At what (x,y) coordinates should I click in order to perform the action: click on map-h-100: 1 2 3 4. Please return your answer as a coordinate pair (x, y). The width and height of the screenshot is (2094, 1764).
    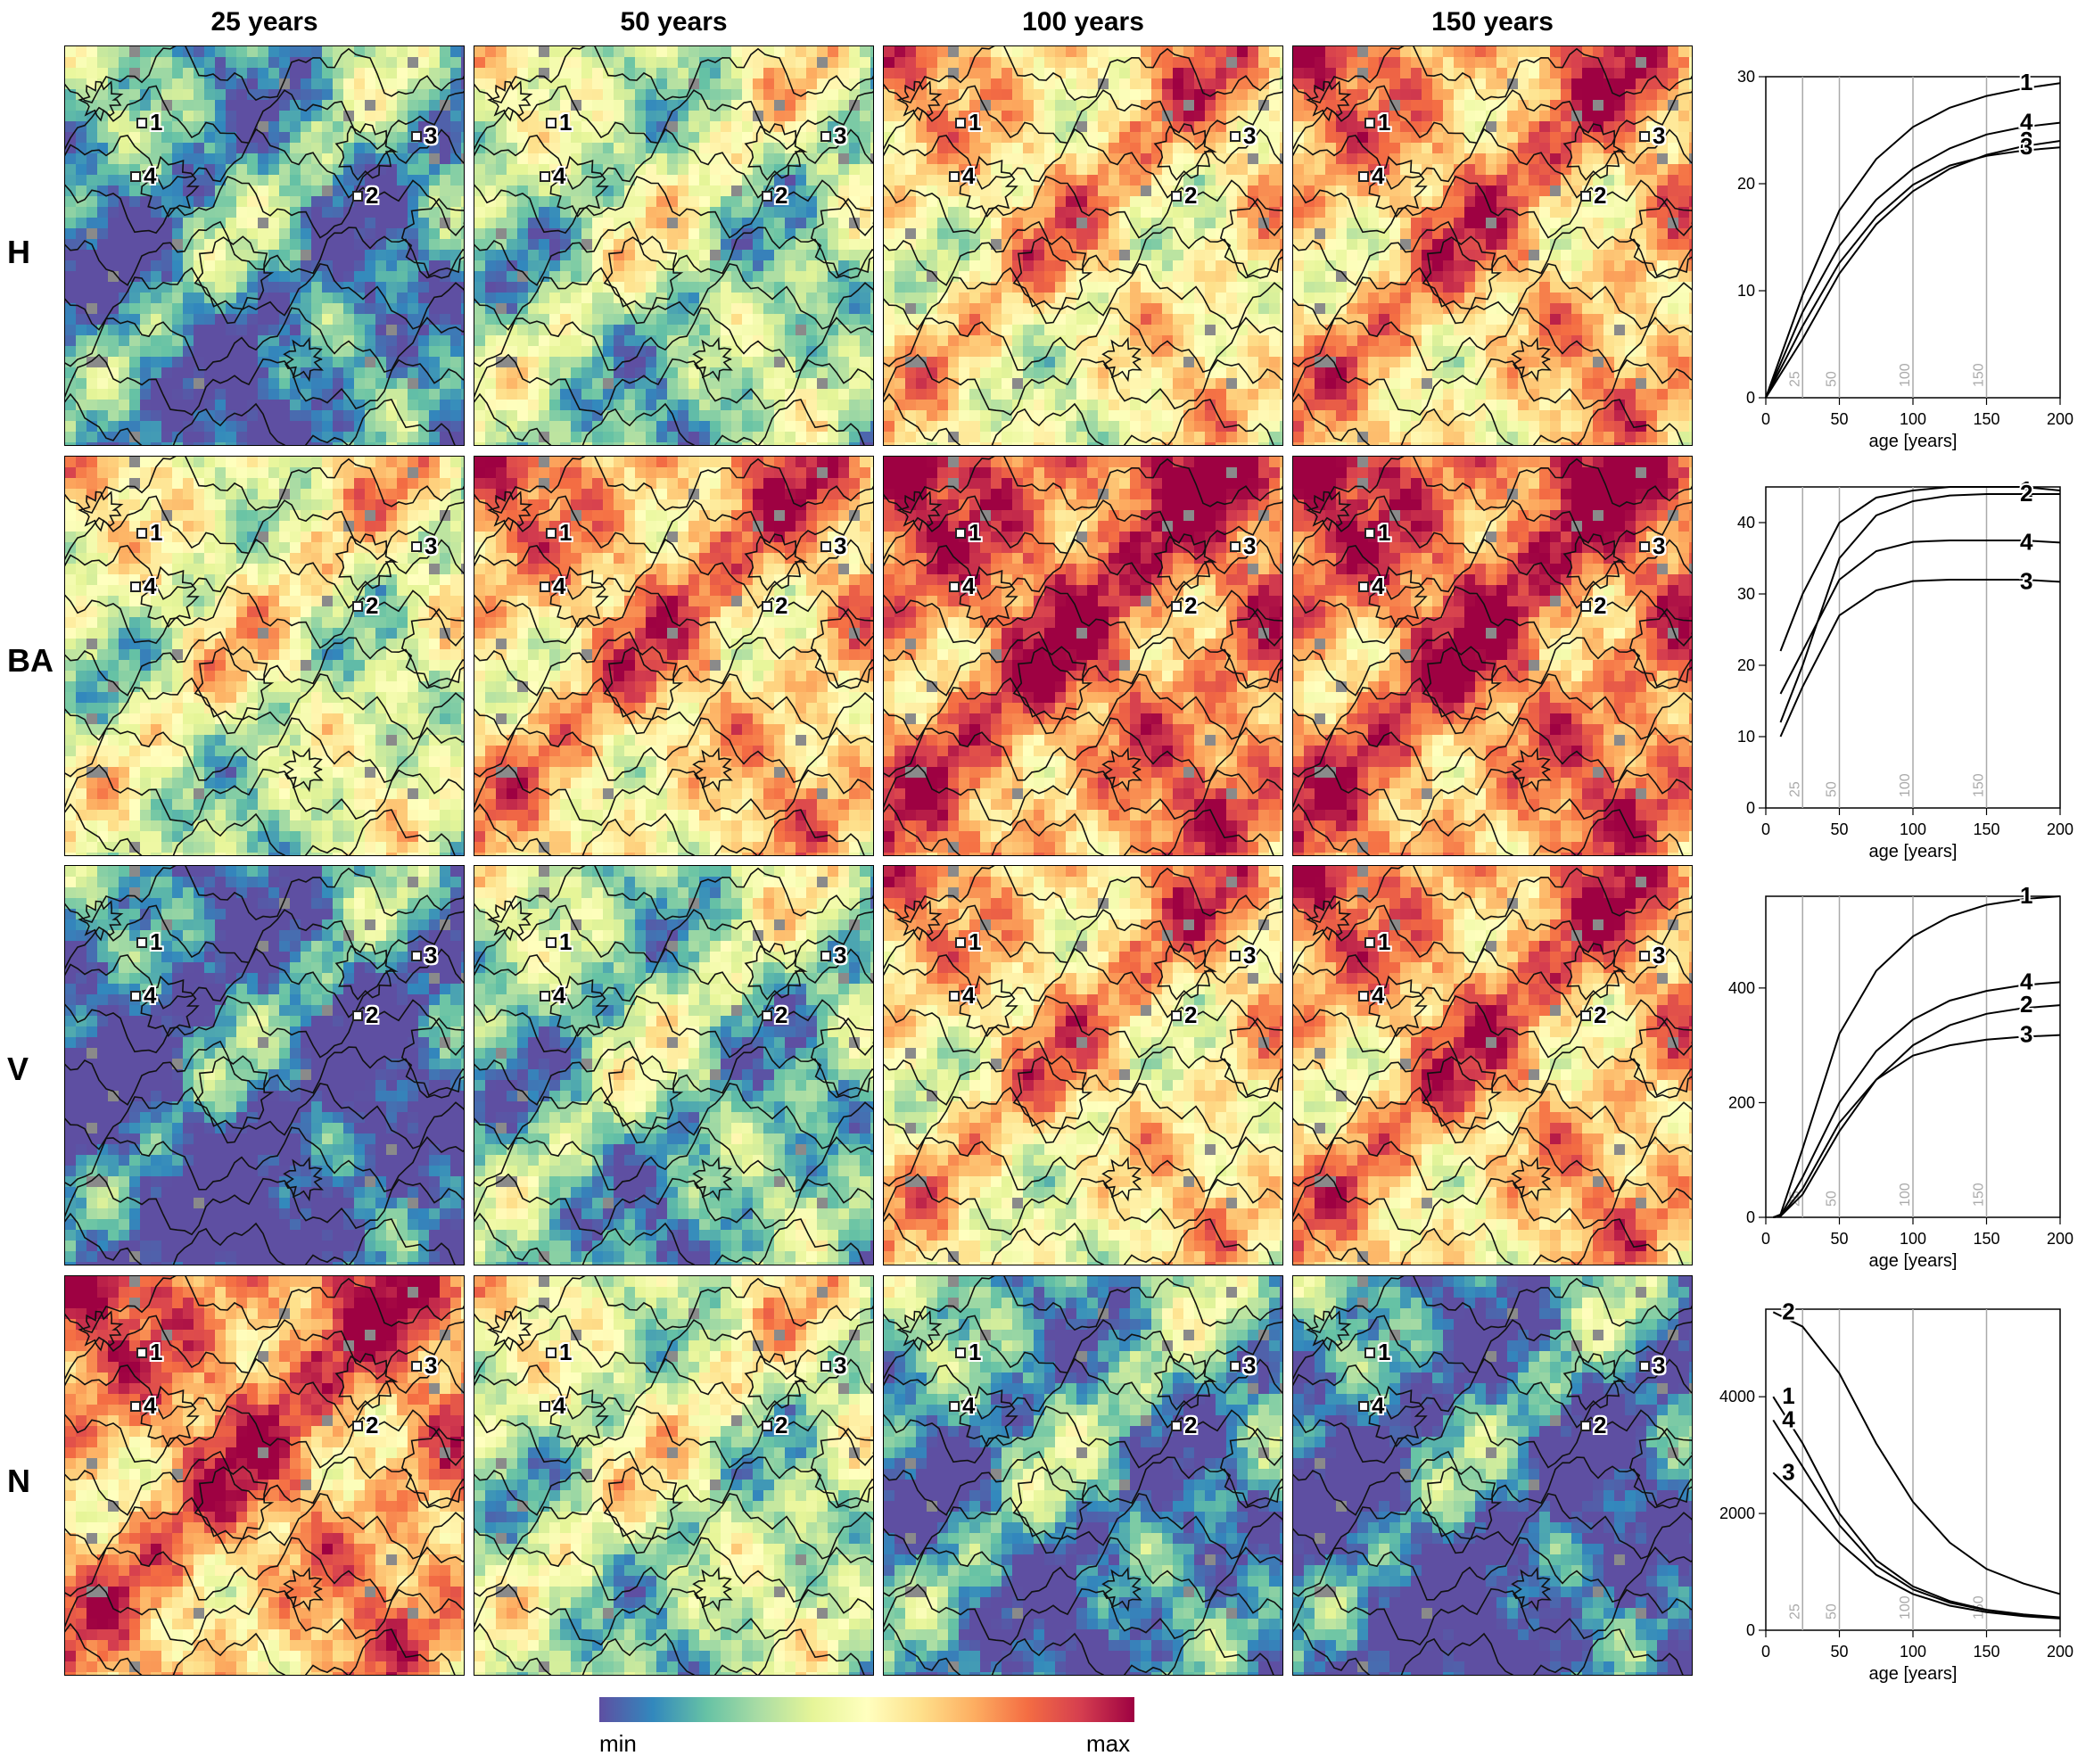
    Looking at the image, I should click on (1083, 245).